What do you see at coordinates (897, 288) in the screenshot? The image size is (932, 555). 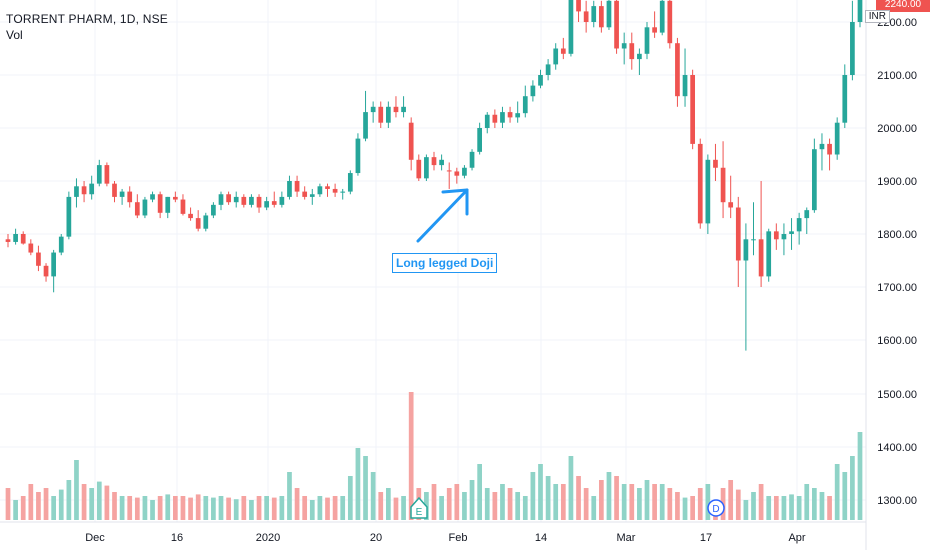 I see `price-tick-label: 1700.00` at bounding box center [897, 288].